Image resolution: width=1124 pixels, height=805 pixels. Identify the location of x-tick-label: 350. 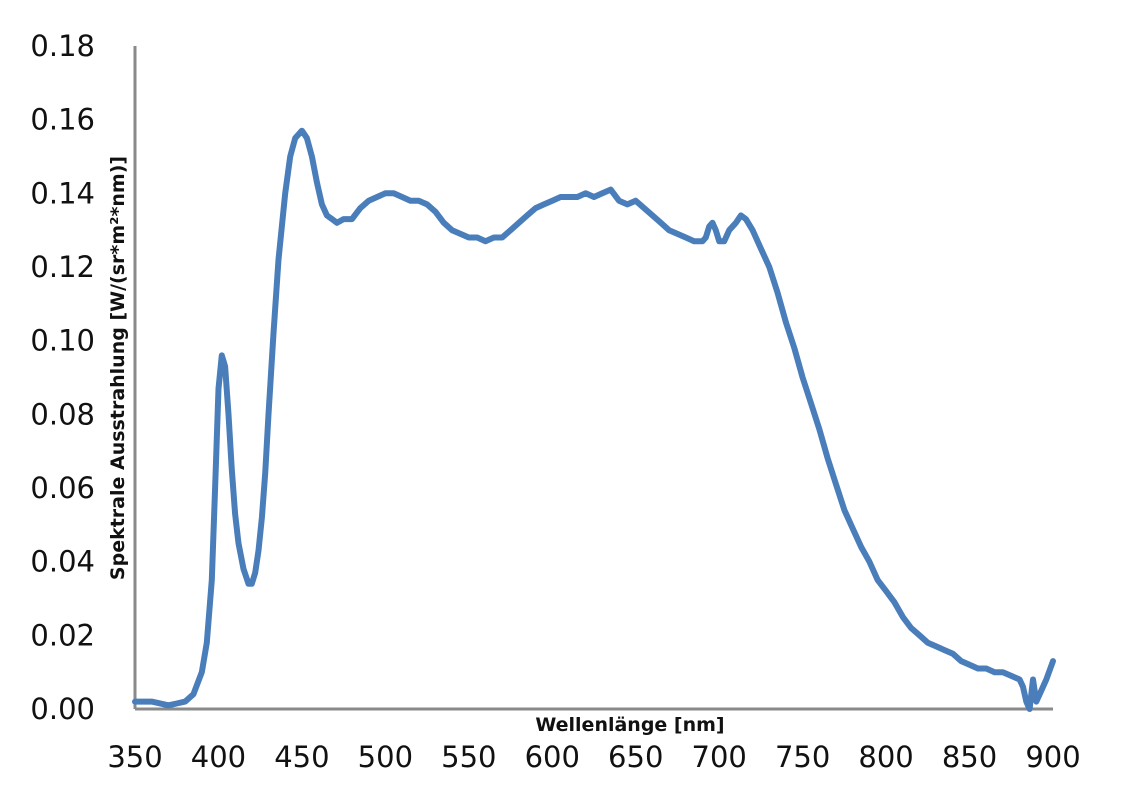
(134, 757).